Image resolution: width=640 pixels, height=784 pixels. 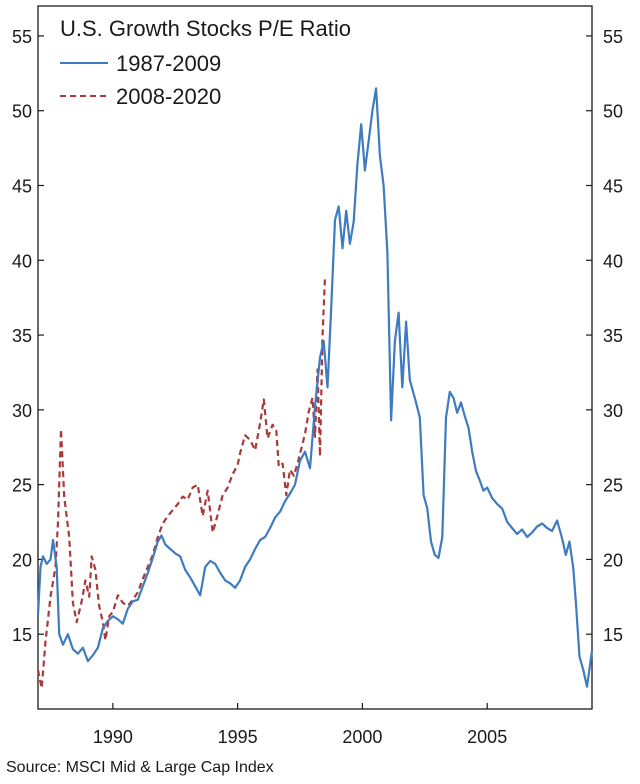 What do you see at coordinates (613, 112) in the screenshot?
I see `y-tick-label-right: 50` at bounding box center [613, 112].